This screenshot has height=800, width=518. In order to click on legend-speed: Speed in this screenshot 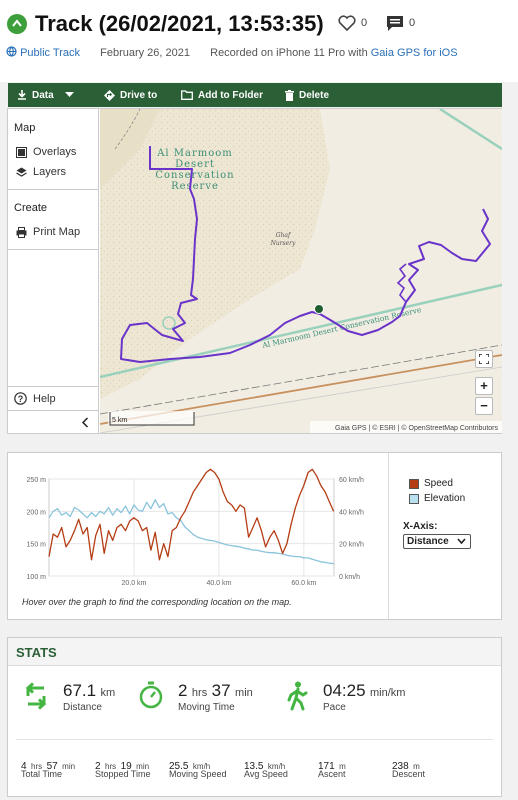, I will do `click(431, 483)`.